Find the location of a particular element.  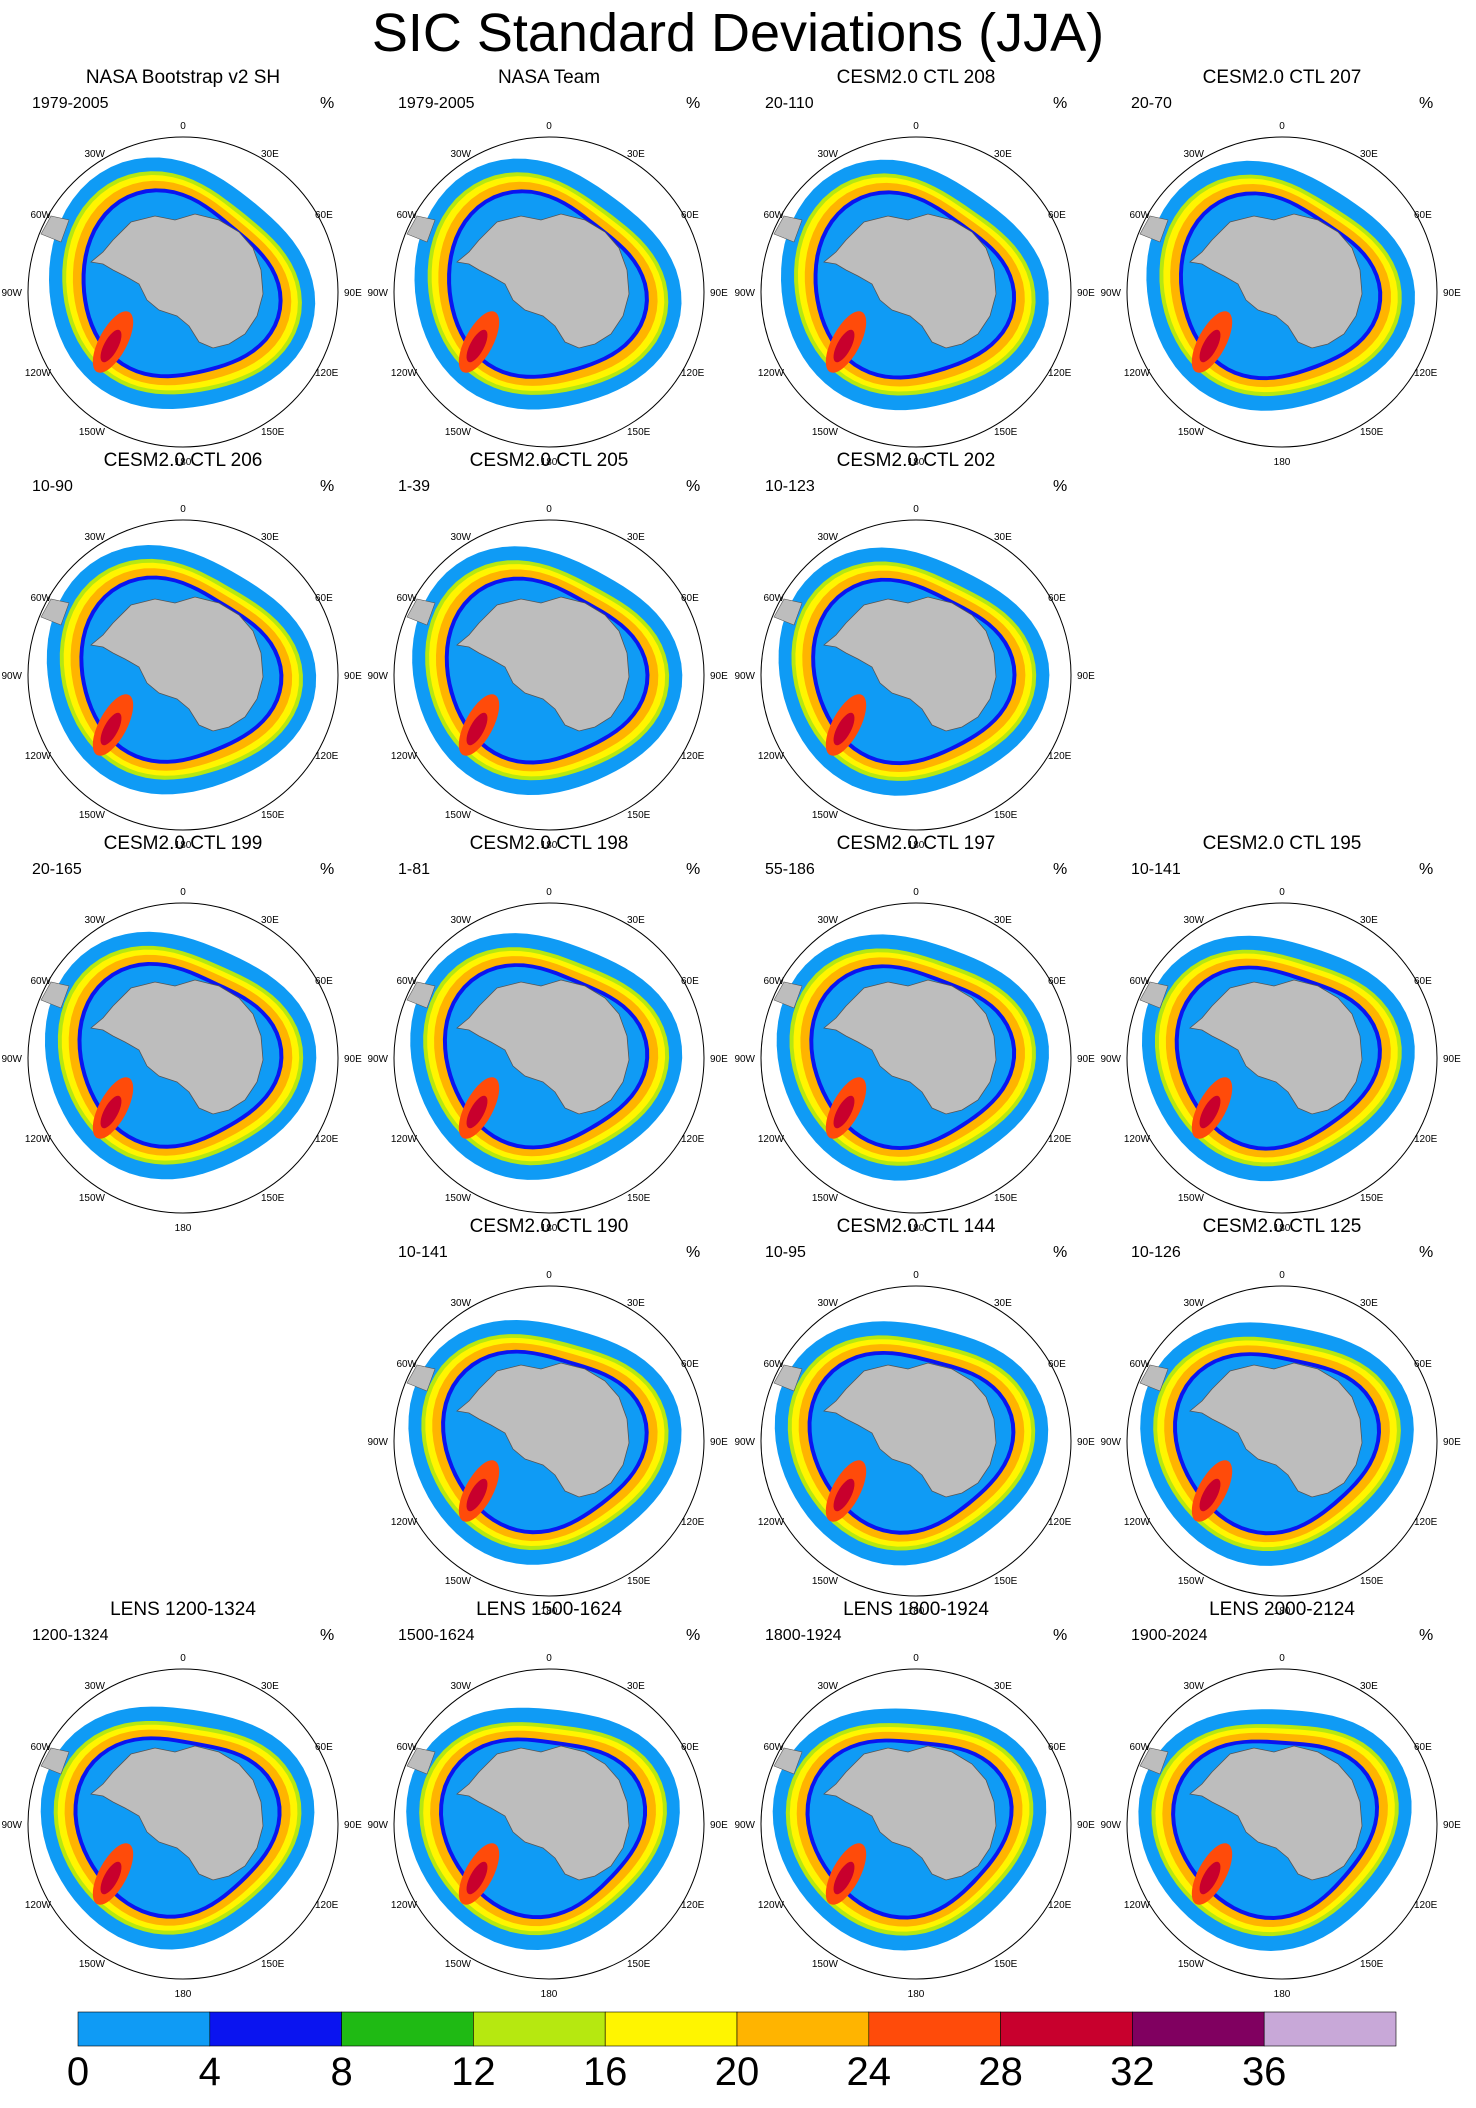

panel-title: NASA Team is located at coordinates (549, 77).